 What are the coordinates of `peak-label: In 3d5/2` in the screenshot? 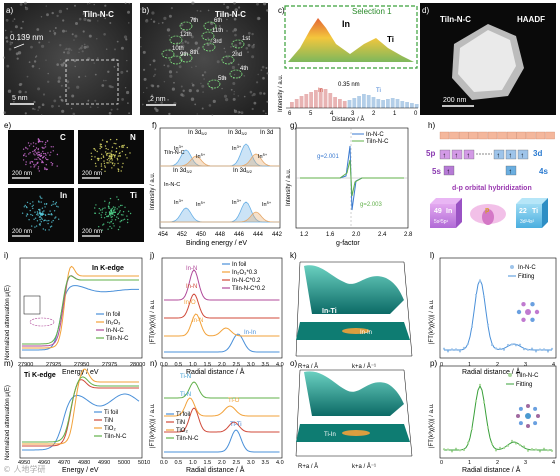 It's located at (198, 133).